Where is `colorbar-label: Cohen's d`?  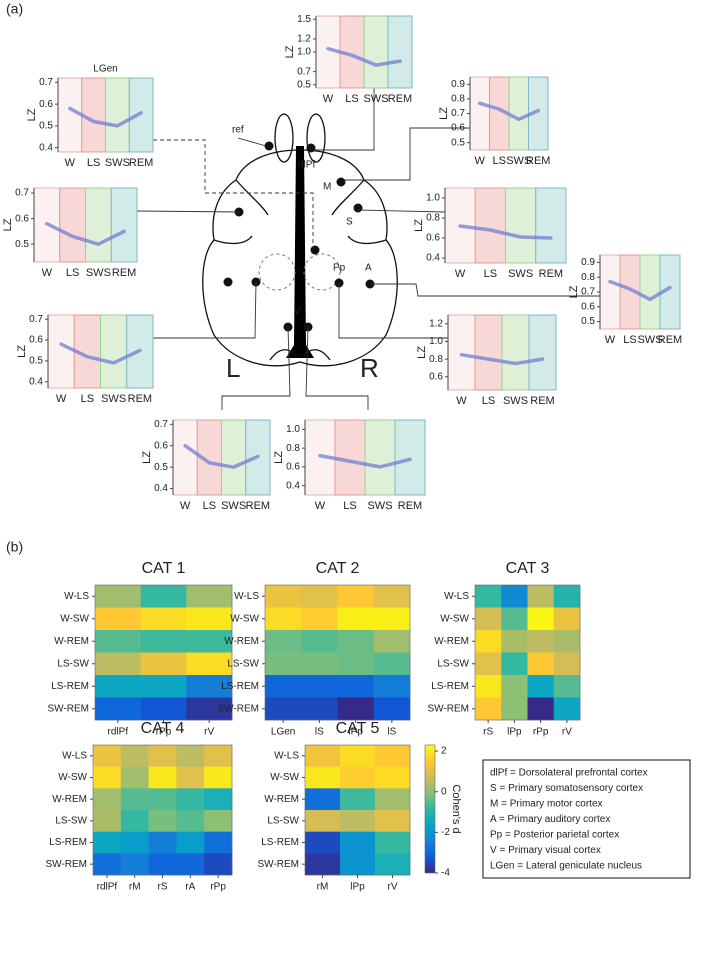
colorbar-label: Cohen's d is located at coordinates (456, 808).